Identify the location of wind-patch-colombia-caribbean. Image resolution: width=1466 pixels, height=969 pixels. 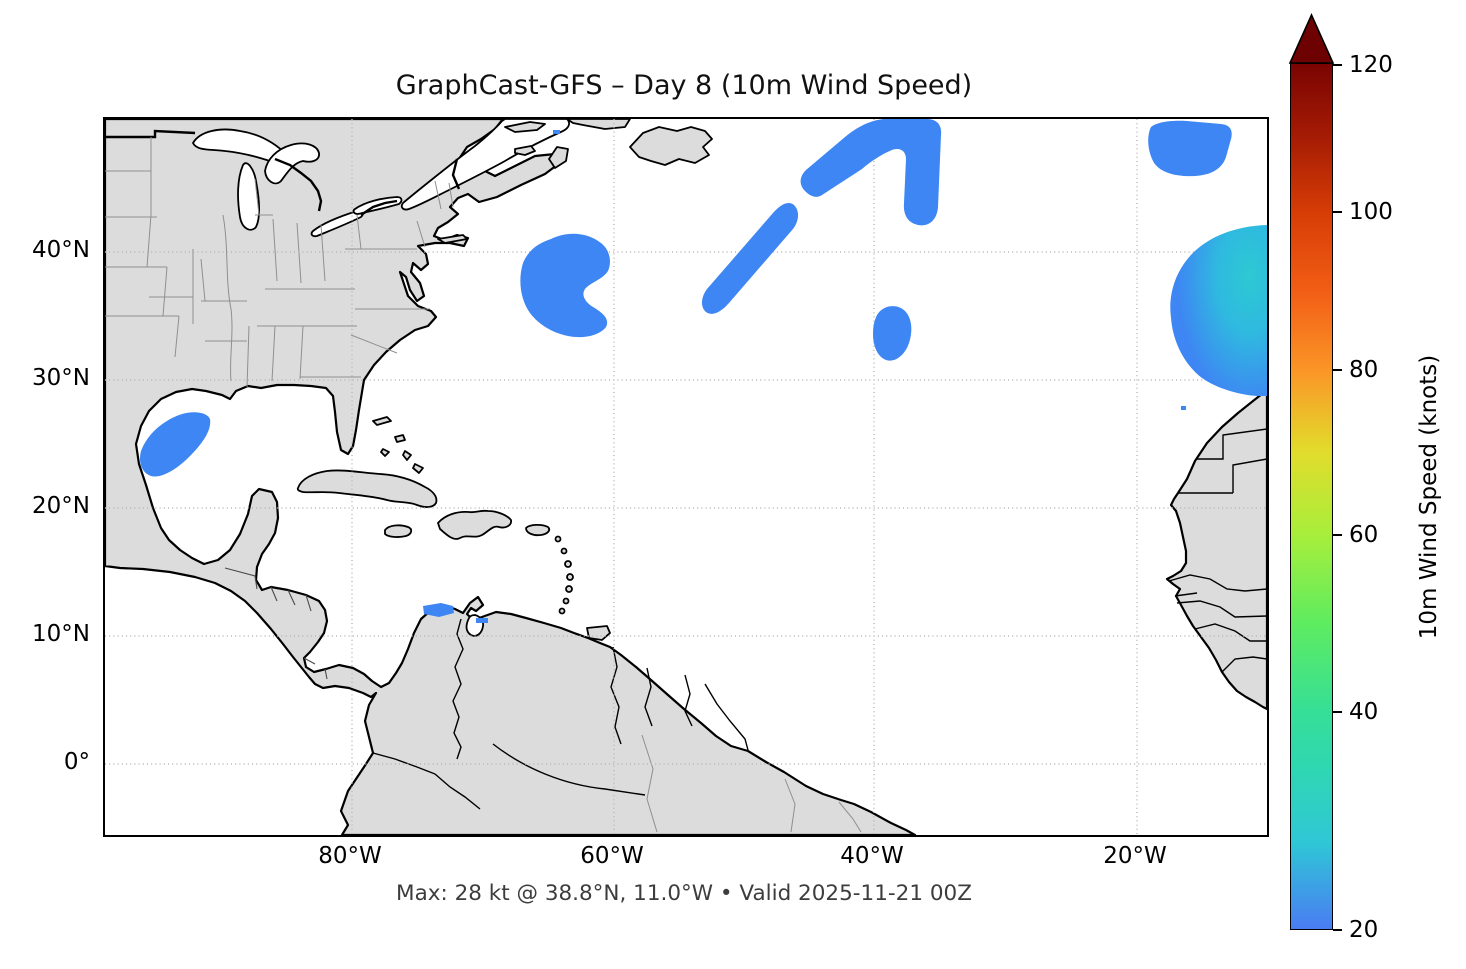
(438, 610).